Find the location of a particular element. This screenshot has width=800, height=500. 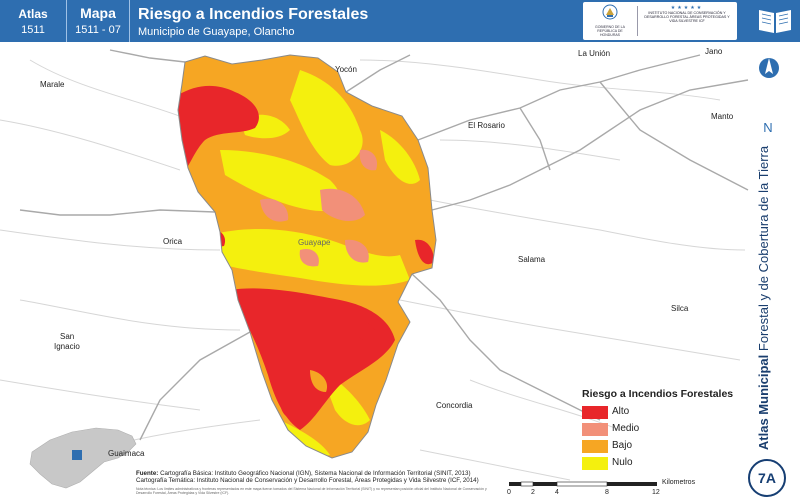

legend-item: Nulo is located at coordinates (667, 463).